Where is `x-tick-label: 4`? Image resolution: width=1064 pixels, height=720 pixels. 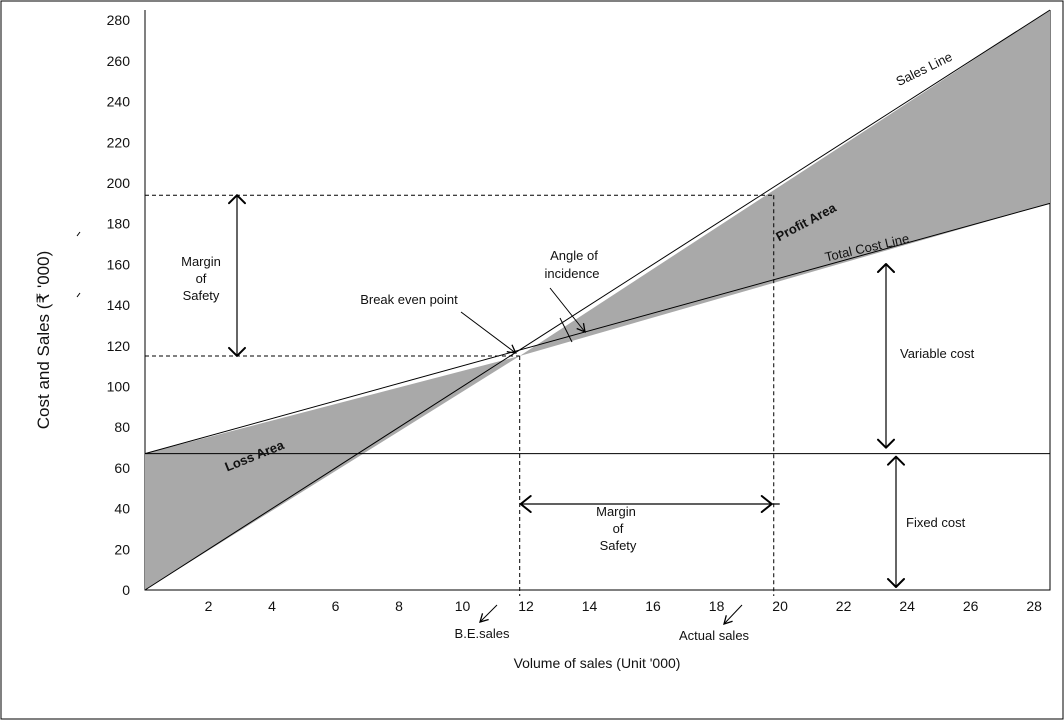 x-tick-label: 4 is located at coordinates (272, 606).